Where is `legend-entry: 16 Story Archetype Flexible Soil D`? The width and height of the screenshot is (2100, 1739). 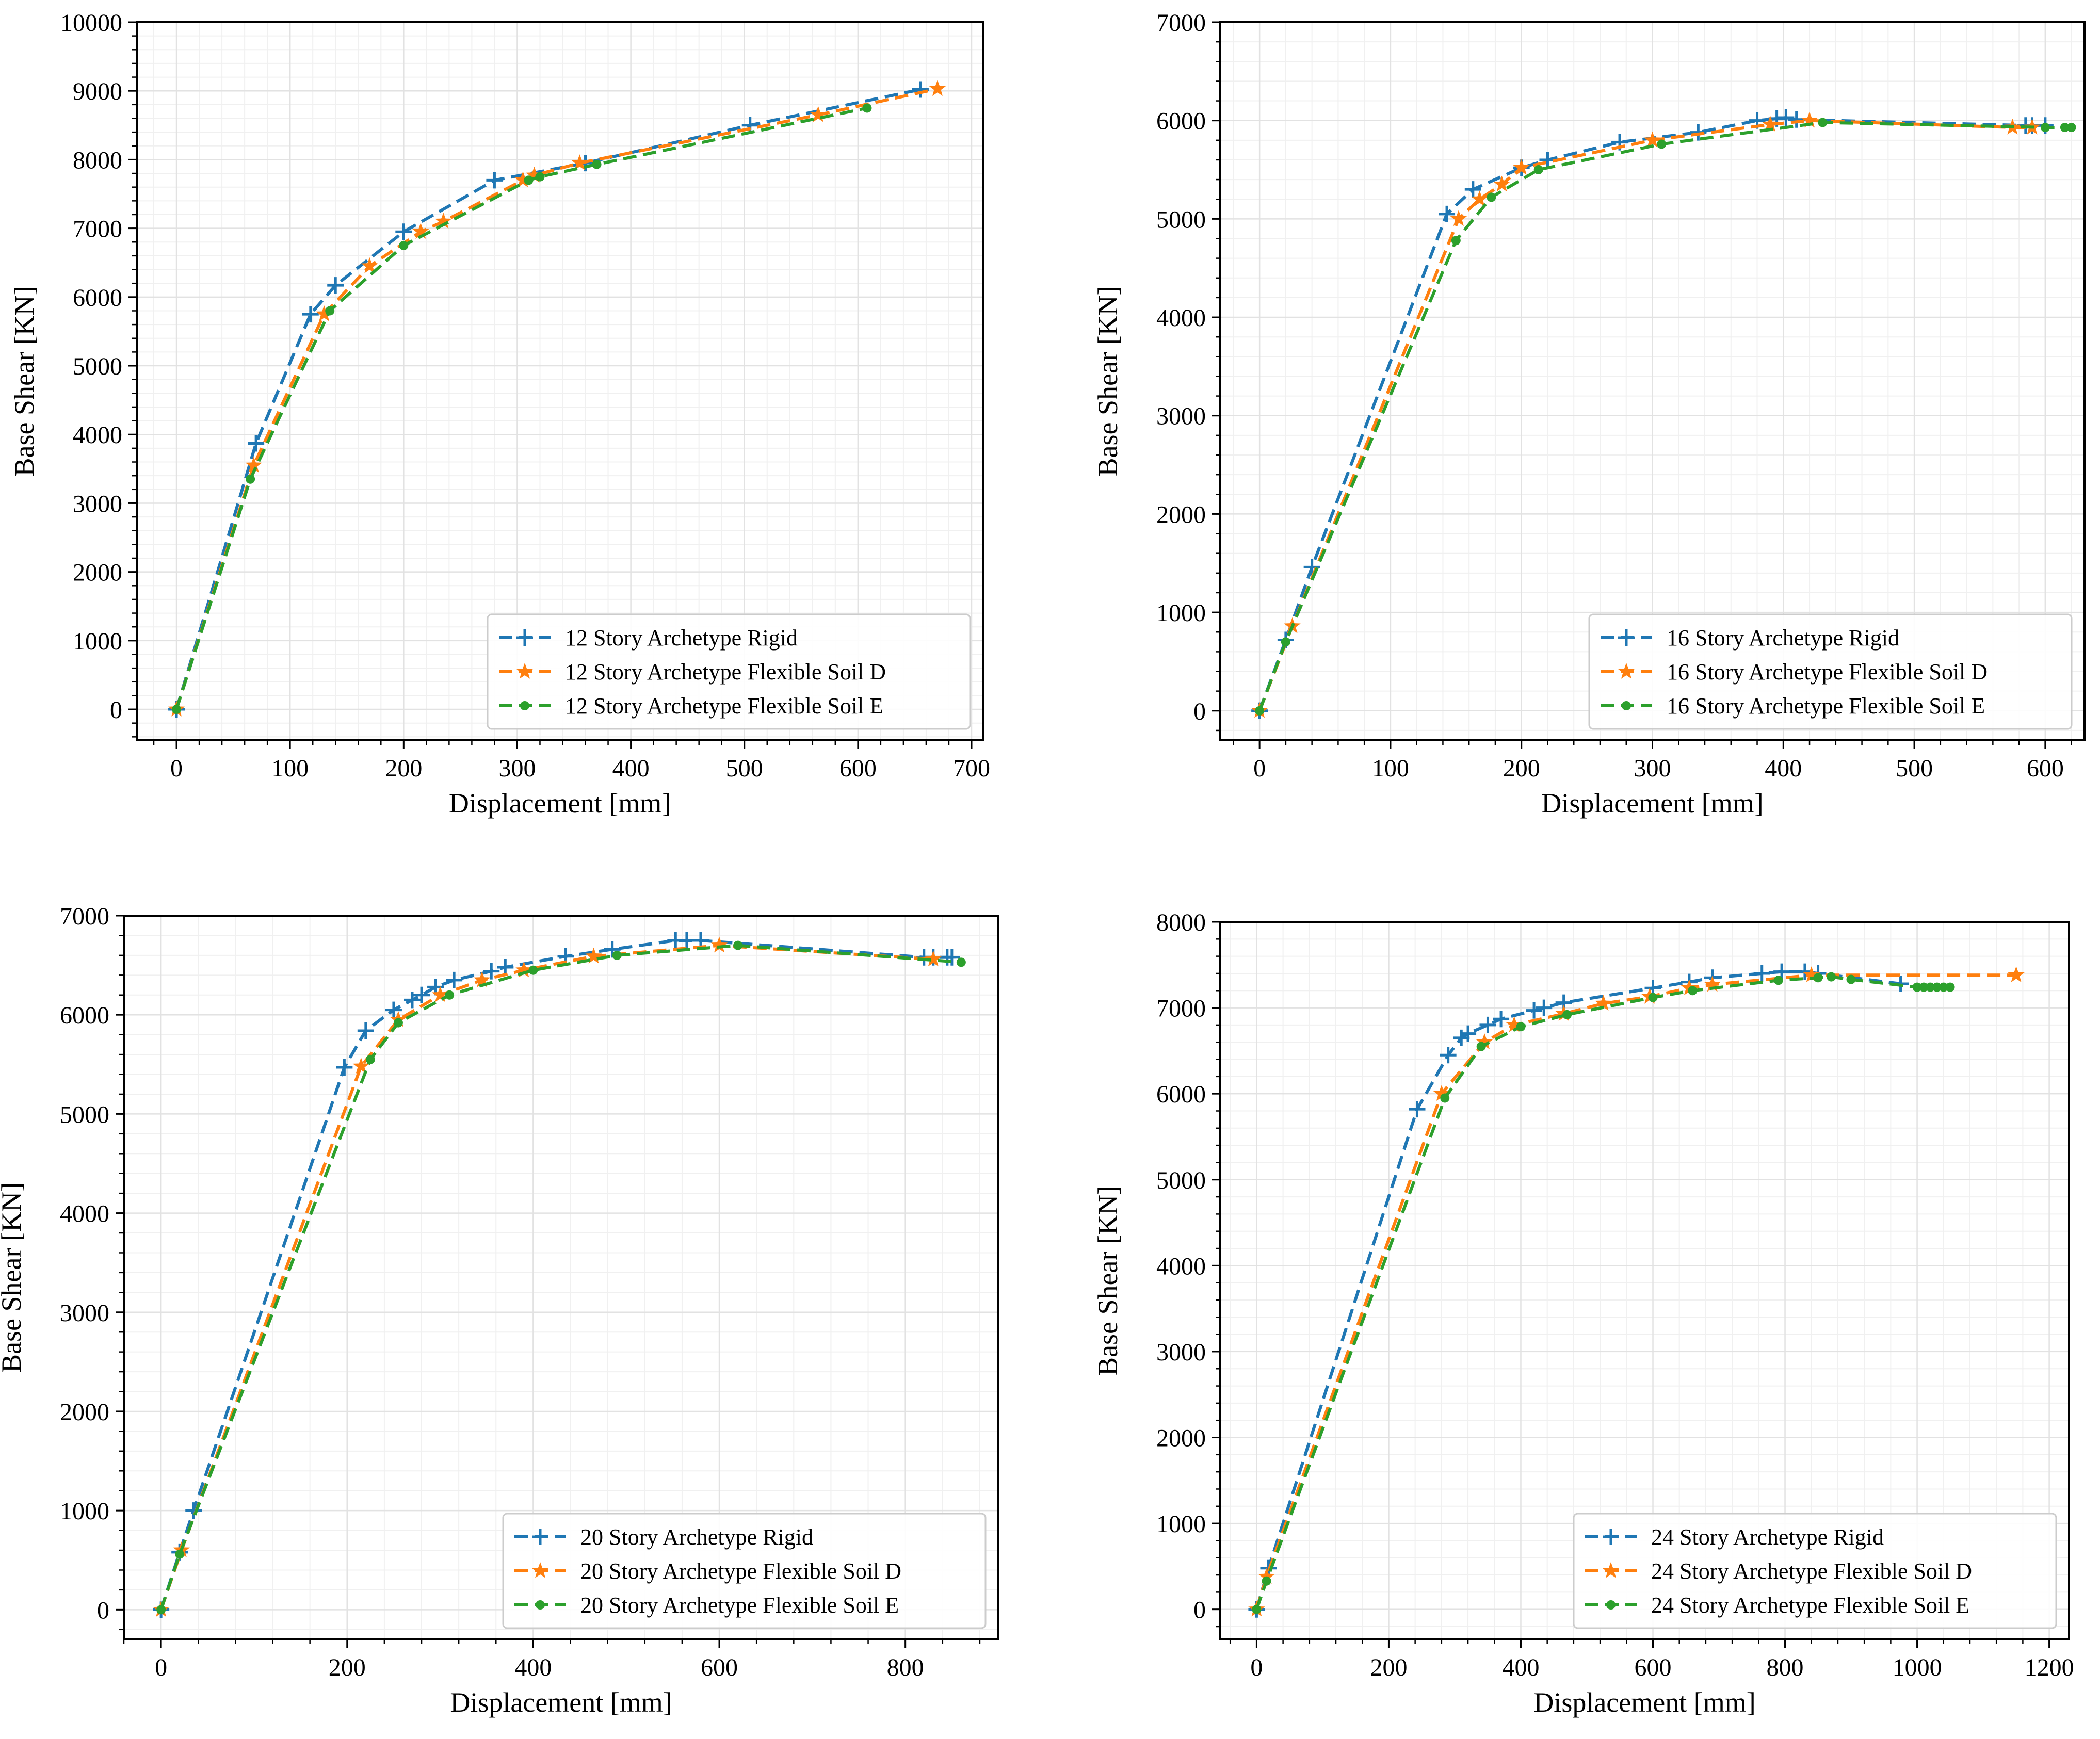
legend-entry: 16 Story Archetype Flexible Soil D is located at coordinates (1795, 672).